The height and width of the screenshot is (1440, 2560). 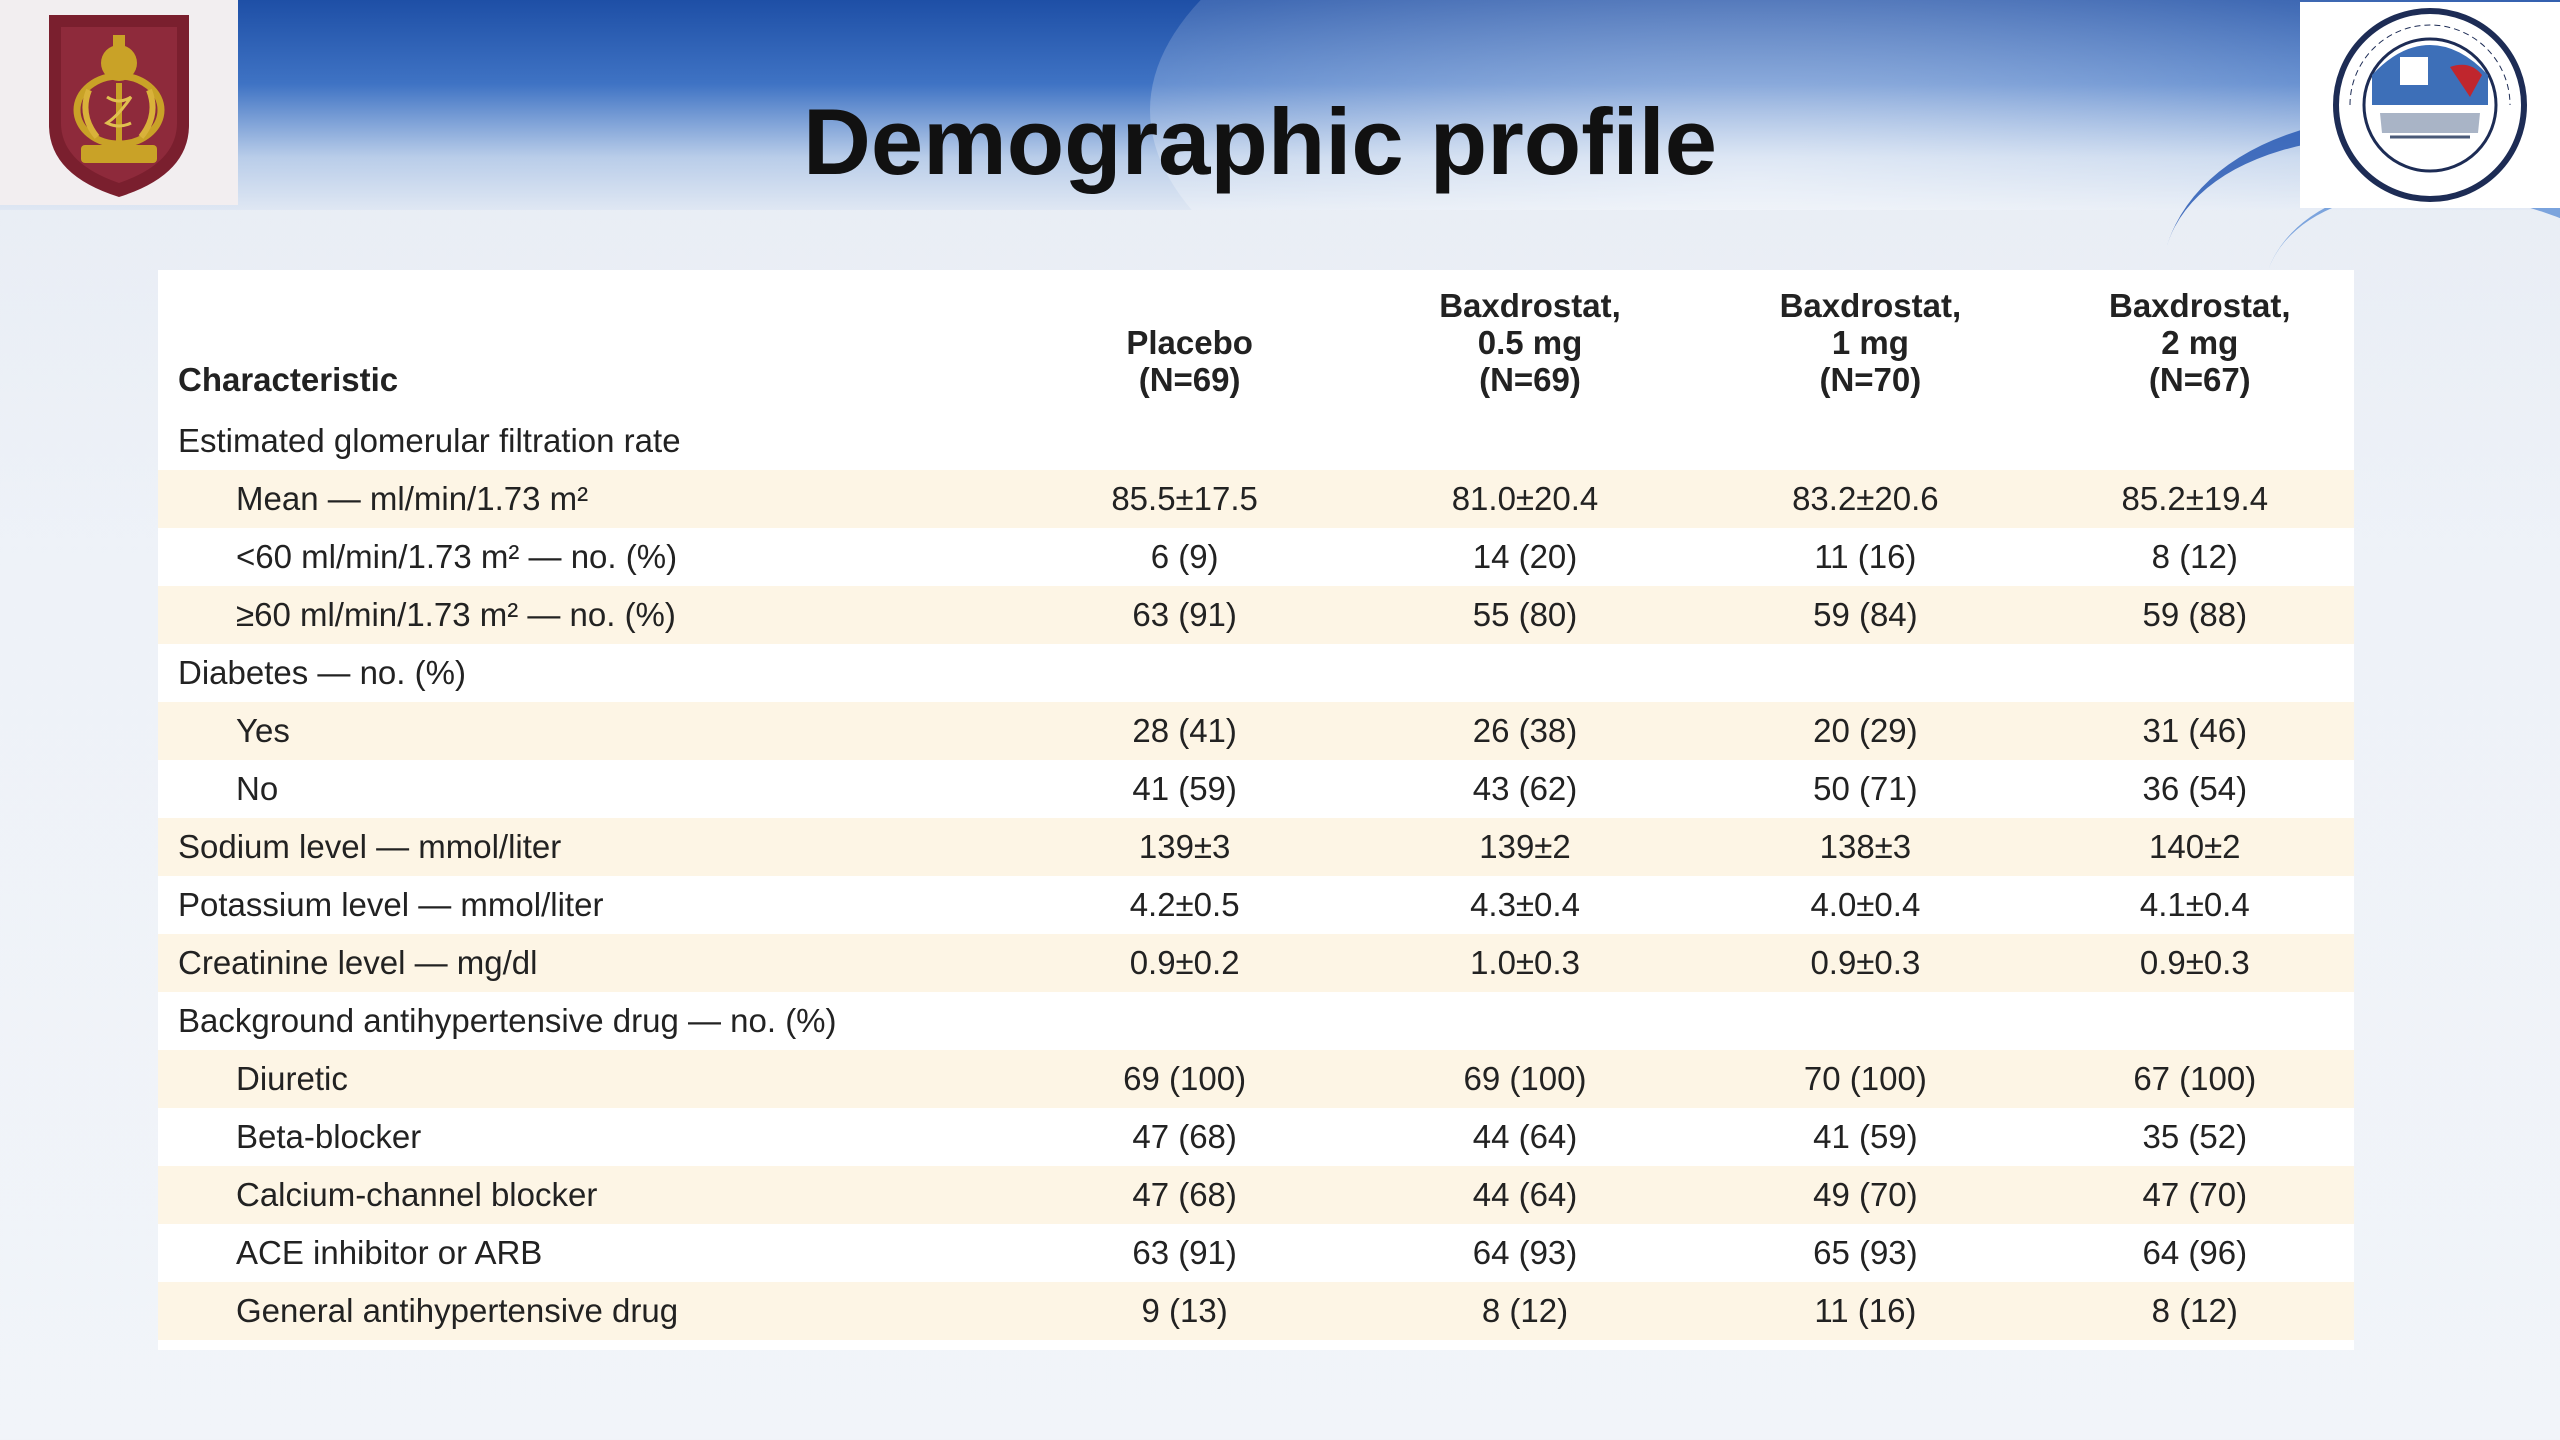 I want to click on column-header-line: (N=70), so click(x=1870, y=379).